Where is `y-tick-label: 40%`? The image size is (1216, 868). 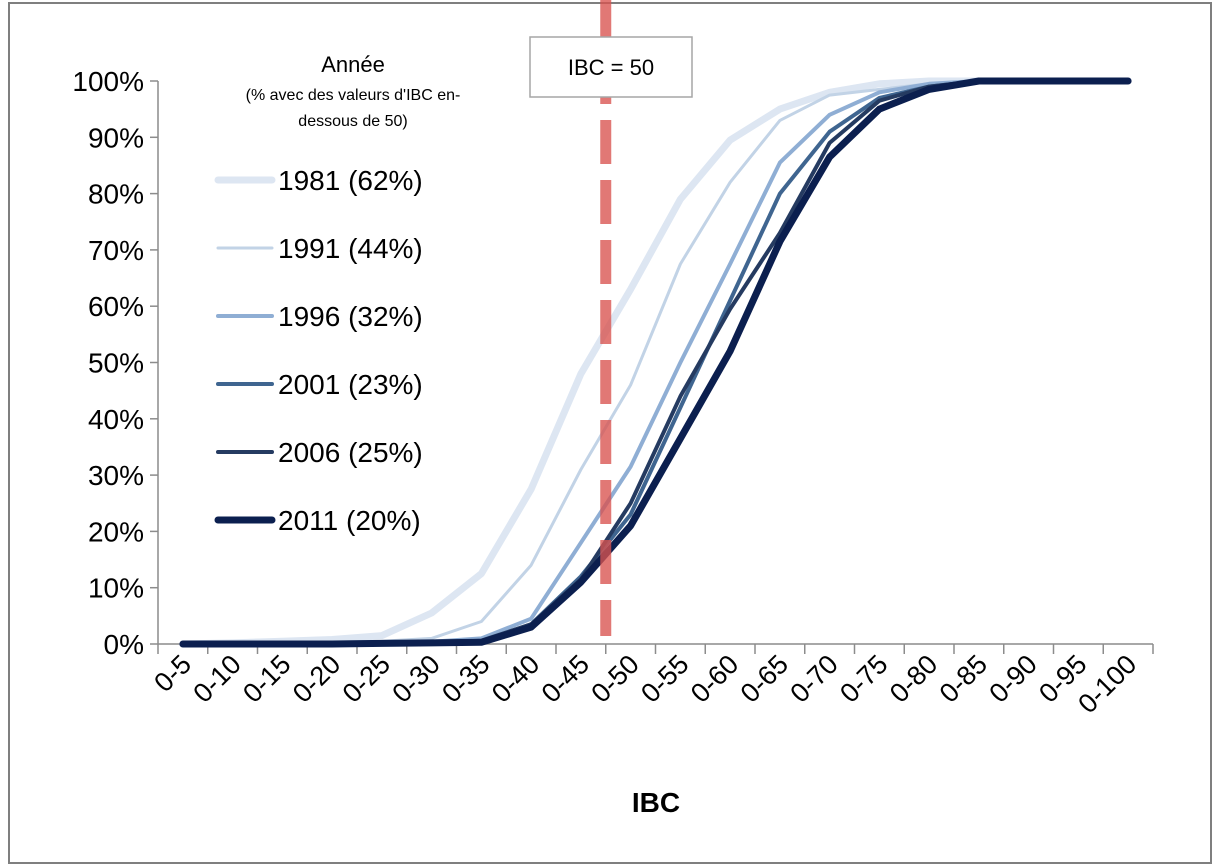 y-tick-label: 40% is located at coordinates (116, 419).